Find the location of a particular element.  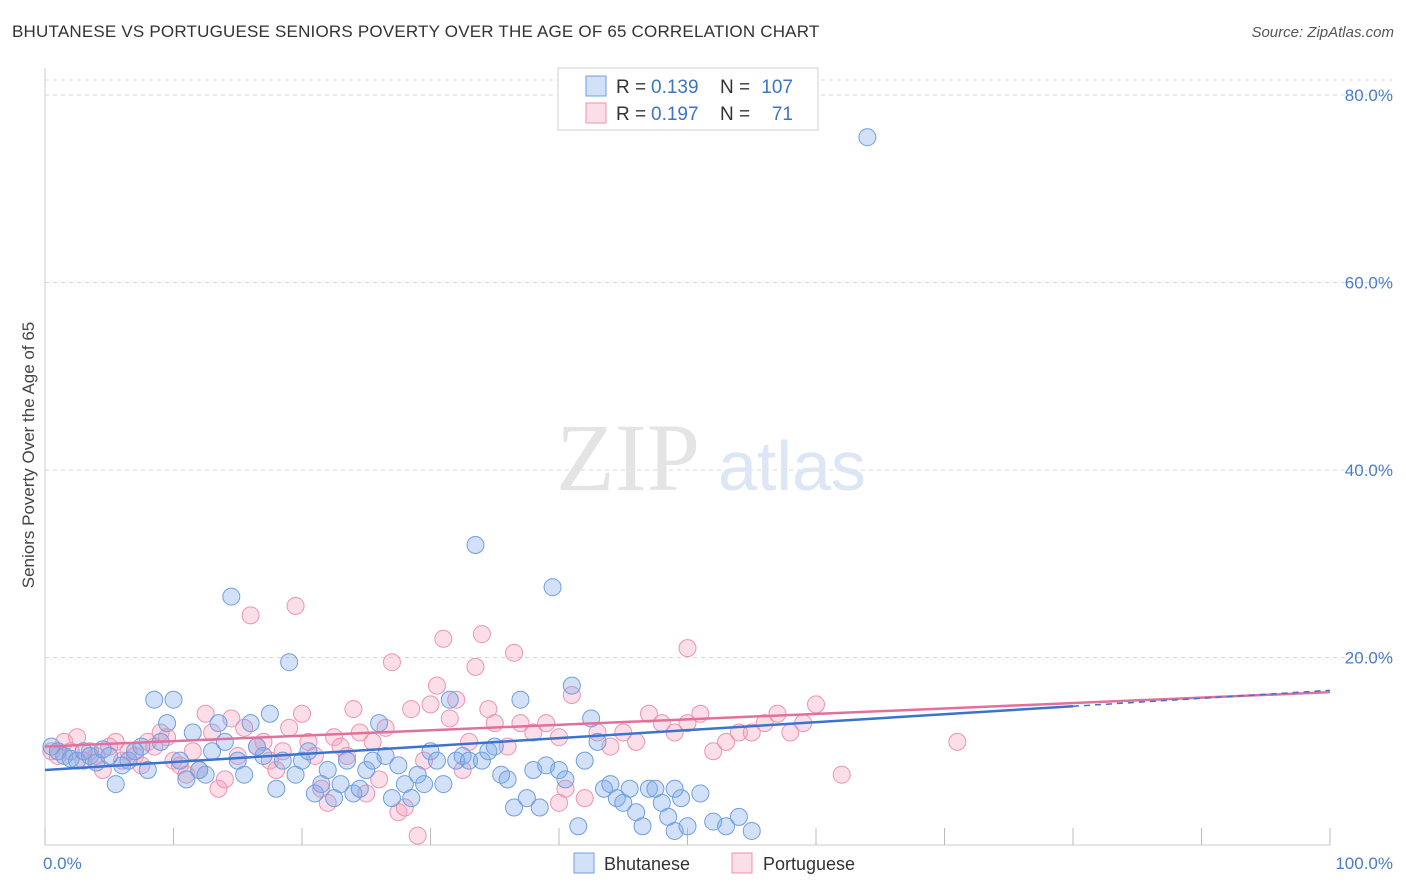

watermark-atlas: atlas is located at coordinates (792, 466).